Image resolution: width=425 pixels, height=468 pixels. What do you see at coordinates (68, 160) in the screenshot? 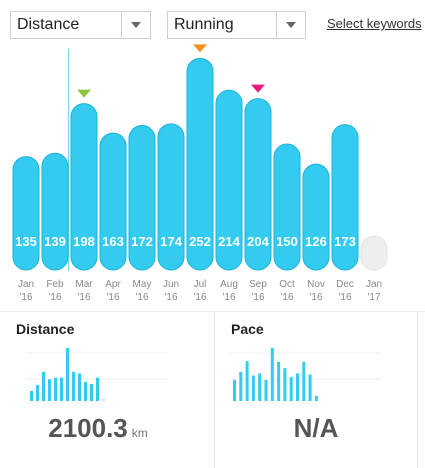
I see `selection-marker-line` at bounding box center [68, 160].